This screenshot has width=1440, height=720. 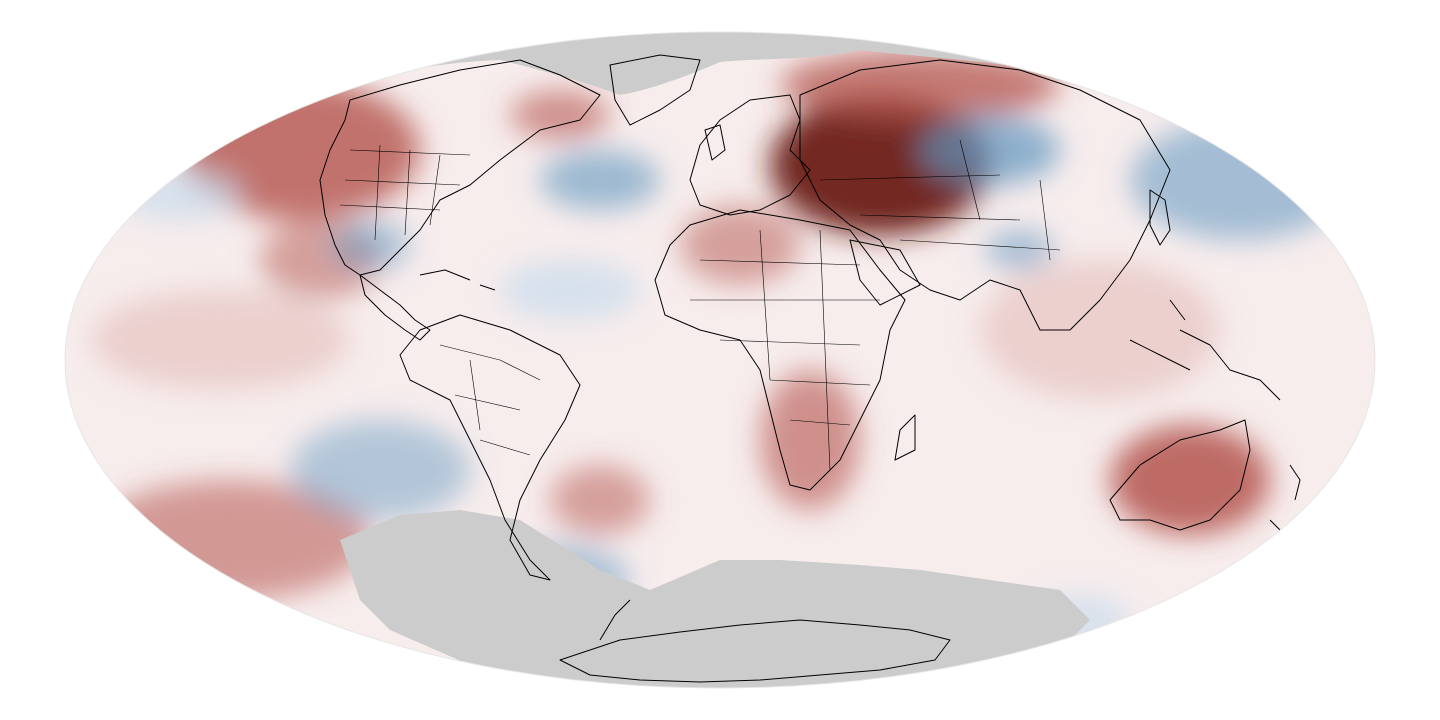 What do you see at coordinates (740, 245) in the screenshot?
I see `warm-blob-north-africa` at bounding box center [740, 245].